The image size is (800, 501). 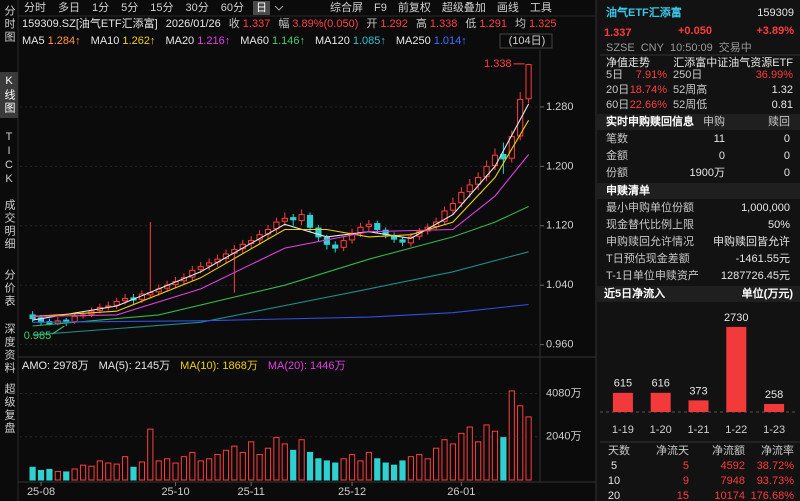 What do you see at coordinates (414, 7) in the screenshot?
I see `tool-button: 前复权` at bounding box center [414, 7].